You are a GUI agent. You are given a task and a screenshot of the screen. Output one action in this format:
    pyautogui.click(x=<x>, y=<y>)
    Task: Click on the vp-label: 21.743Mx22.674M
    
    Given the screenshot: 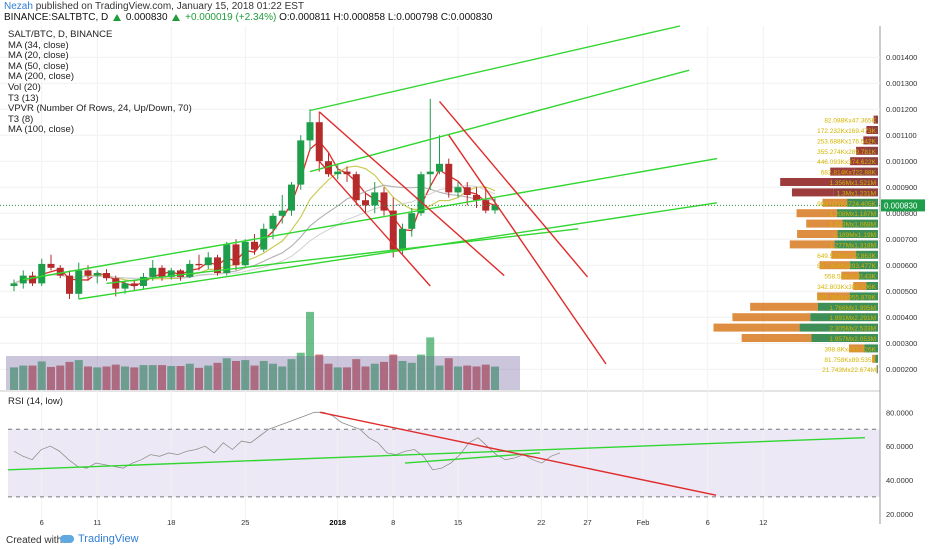 What is the action you would take?
    pyautogui.click(x=849, y=370)
    